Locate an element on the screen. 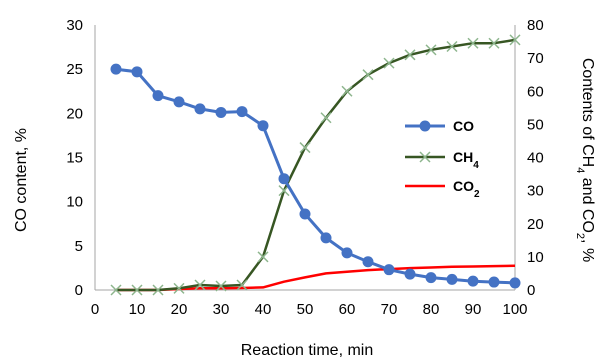 The height and width of the screenshot is (358, 600). x-tick-label: 70 is located at coordinates (389, 309).